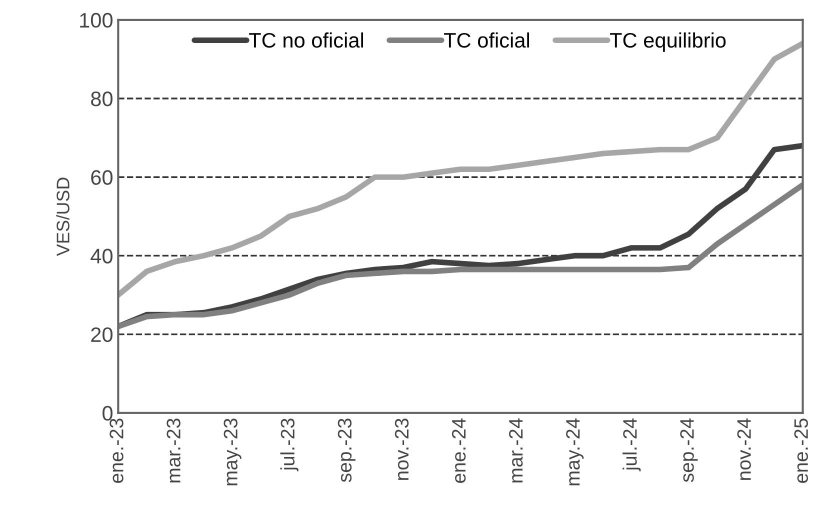 This screenshot has width=815, height=524. Describe the element at coordinates (173, 450) in the screenshot. I see `x-tick-label: mar.-23` at that location.